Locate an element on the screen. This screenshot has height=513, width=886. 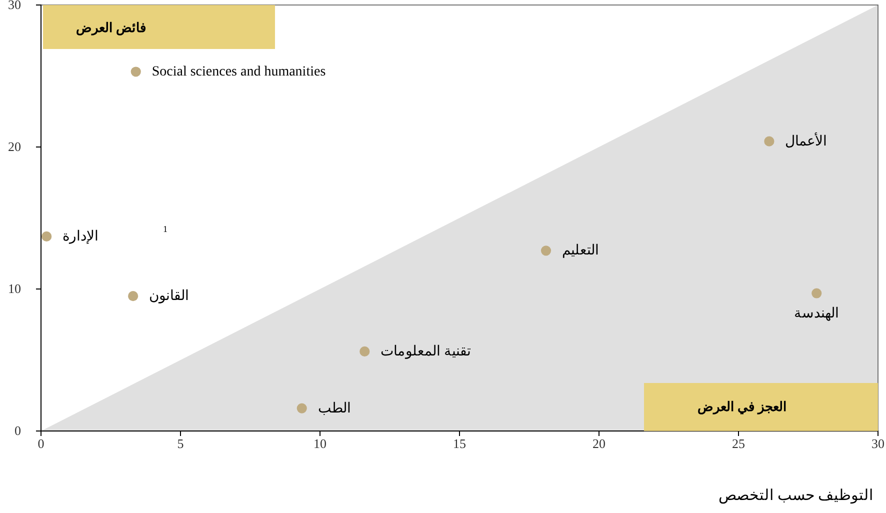
annotation: الإدارة is located at coordinates (80, 236).